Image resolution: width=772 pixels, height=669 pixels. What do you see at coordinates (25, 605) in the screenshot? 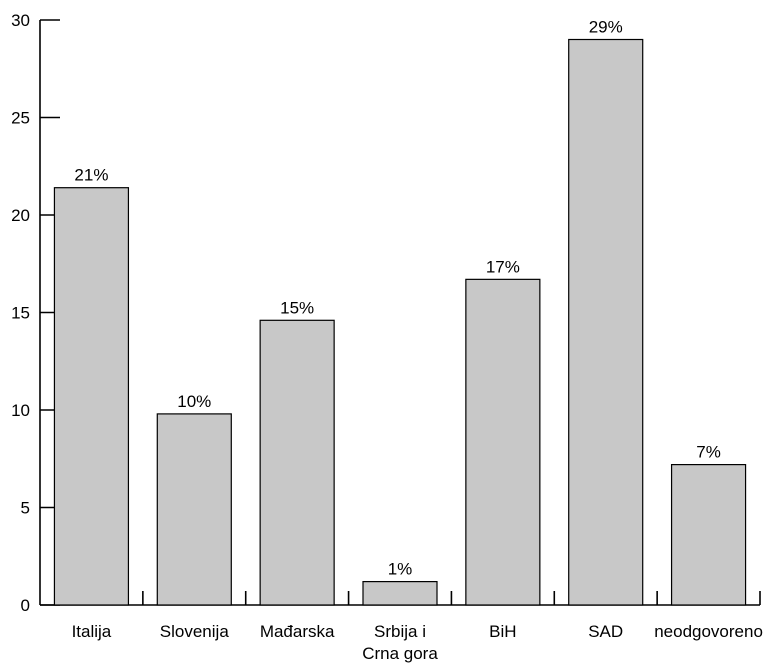
I see `y-tick-label: 0` at bounding box center [25, 605].